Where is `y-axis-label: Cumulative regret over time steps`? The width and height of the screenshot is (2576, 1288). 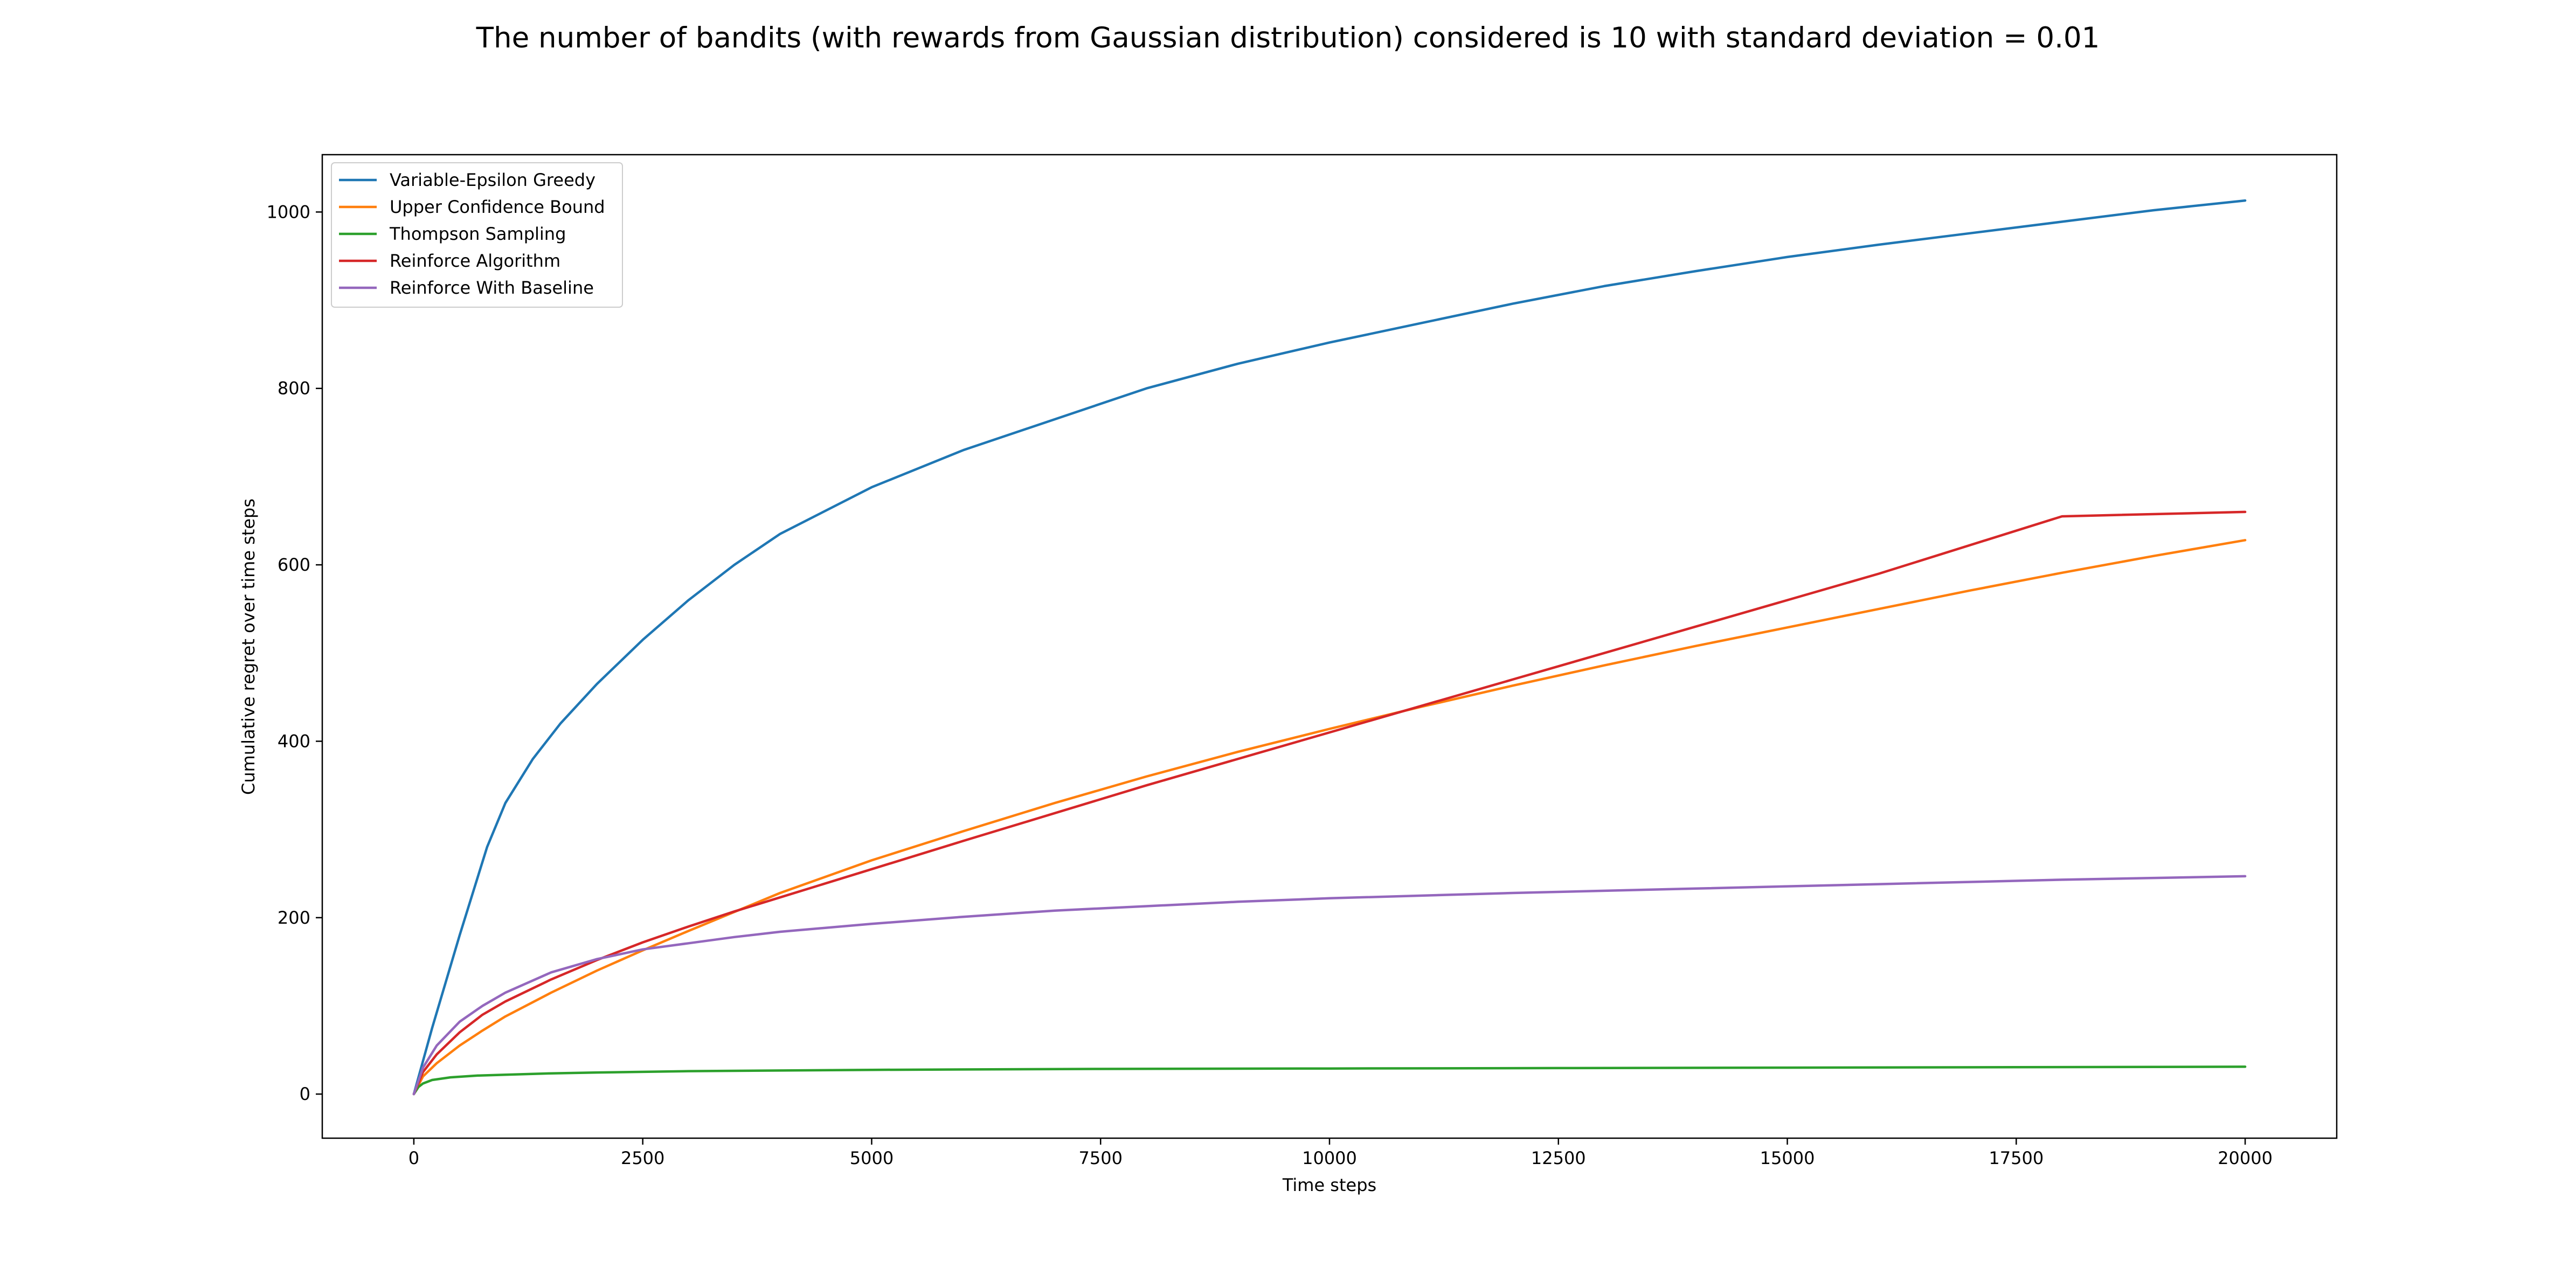
y-axis-label: Cumulative regret over time steps is located at coordinates (248, 646).